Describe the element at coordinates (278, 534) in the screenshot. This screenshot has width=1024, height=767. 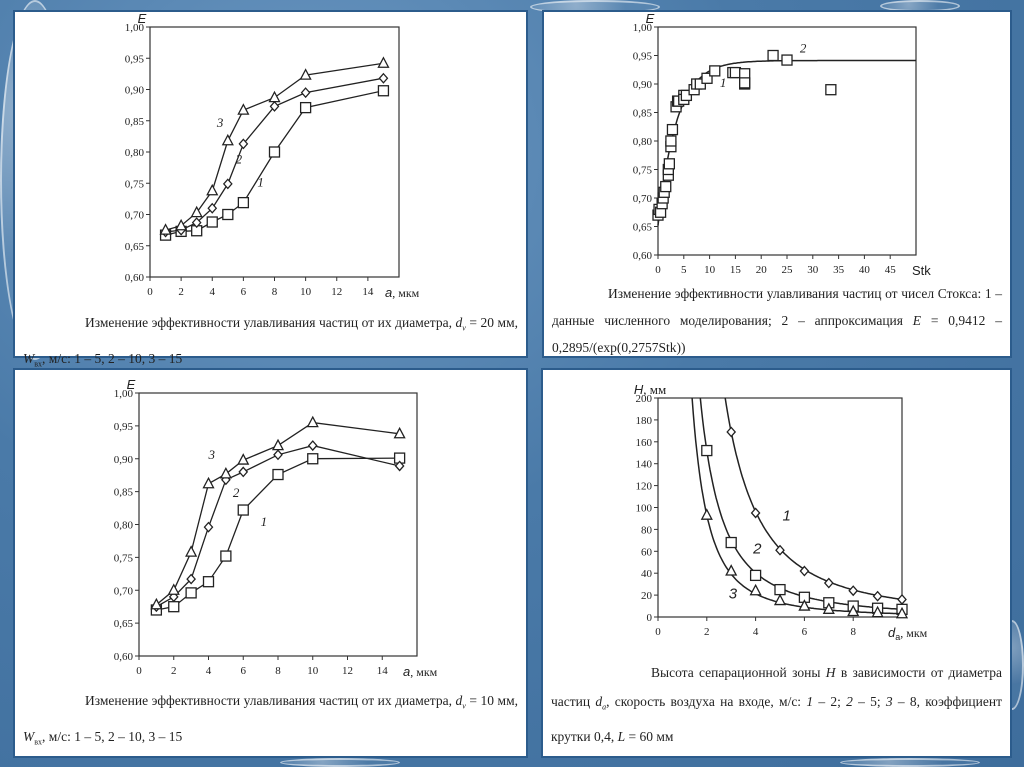
I see `series-line` at that location.